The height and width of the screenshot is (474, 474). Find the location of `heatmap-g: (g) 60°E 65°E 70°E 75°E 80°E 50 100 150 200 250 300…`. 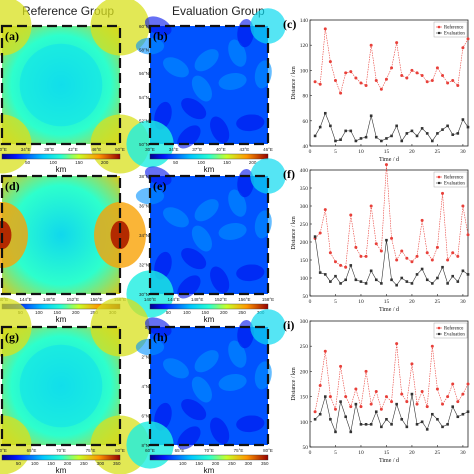

heatmap-g: (g) 60°E 65°E 70°E 75°E 80°E 50 100 150 200 250 300… is located at coordinates (75, 385).